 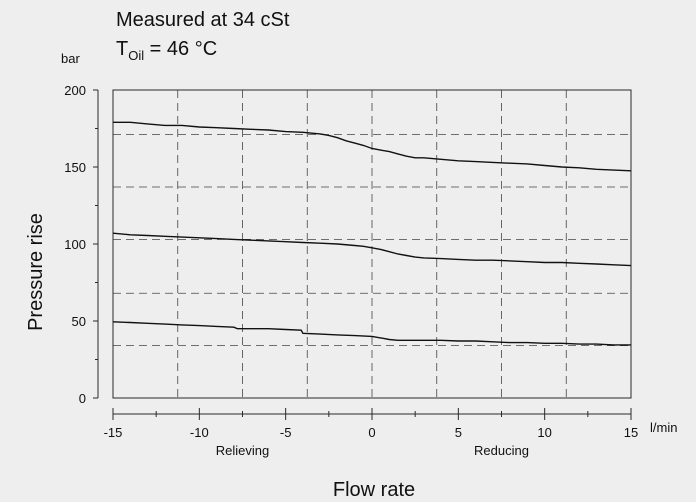 I want to click on x-unit-label: l/min, so click(x=663, y=427).